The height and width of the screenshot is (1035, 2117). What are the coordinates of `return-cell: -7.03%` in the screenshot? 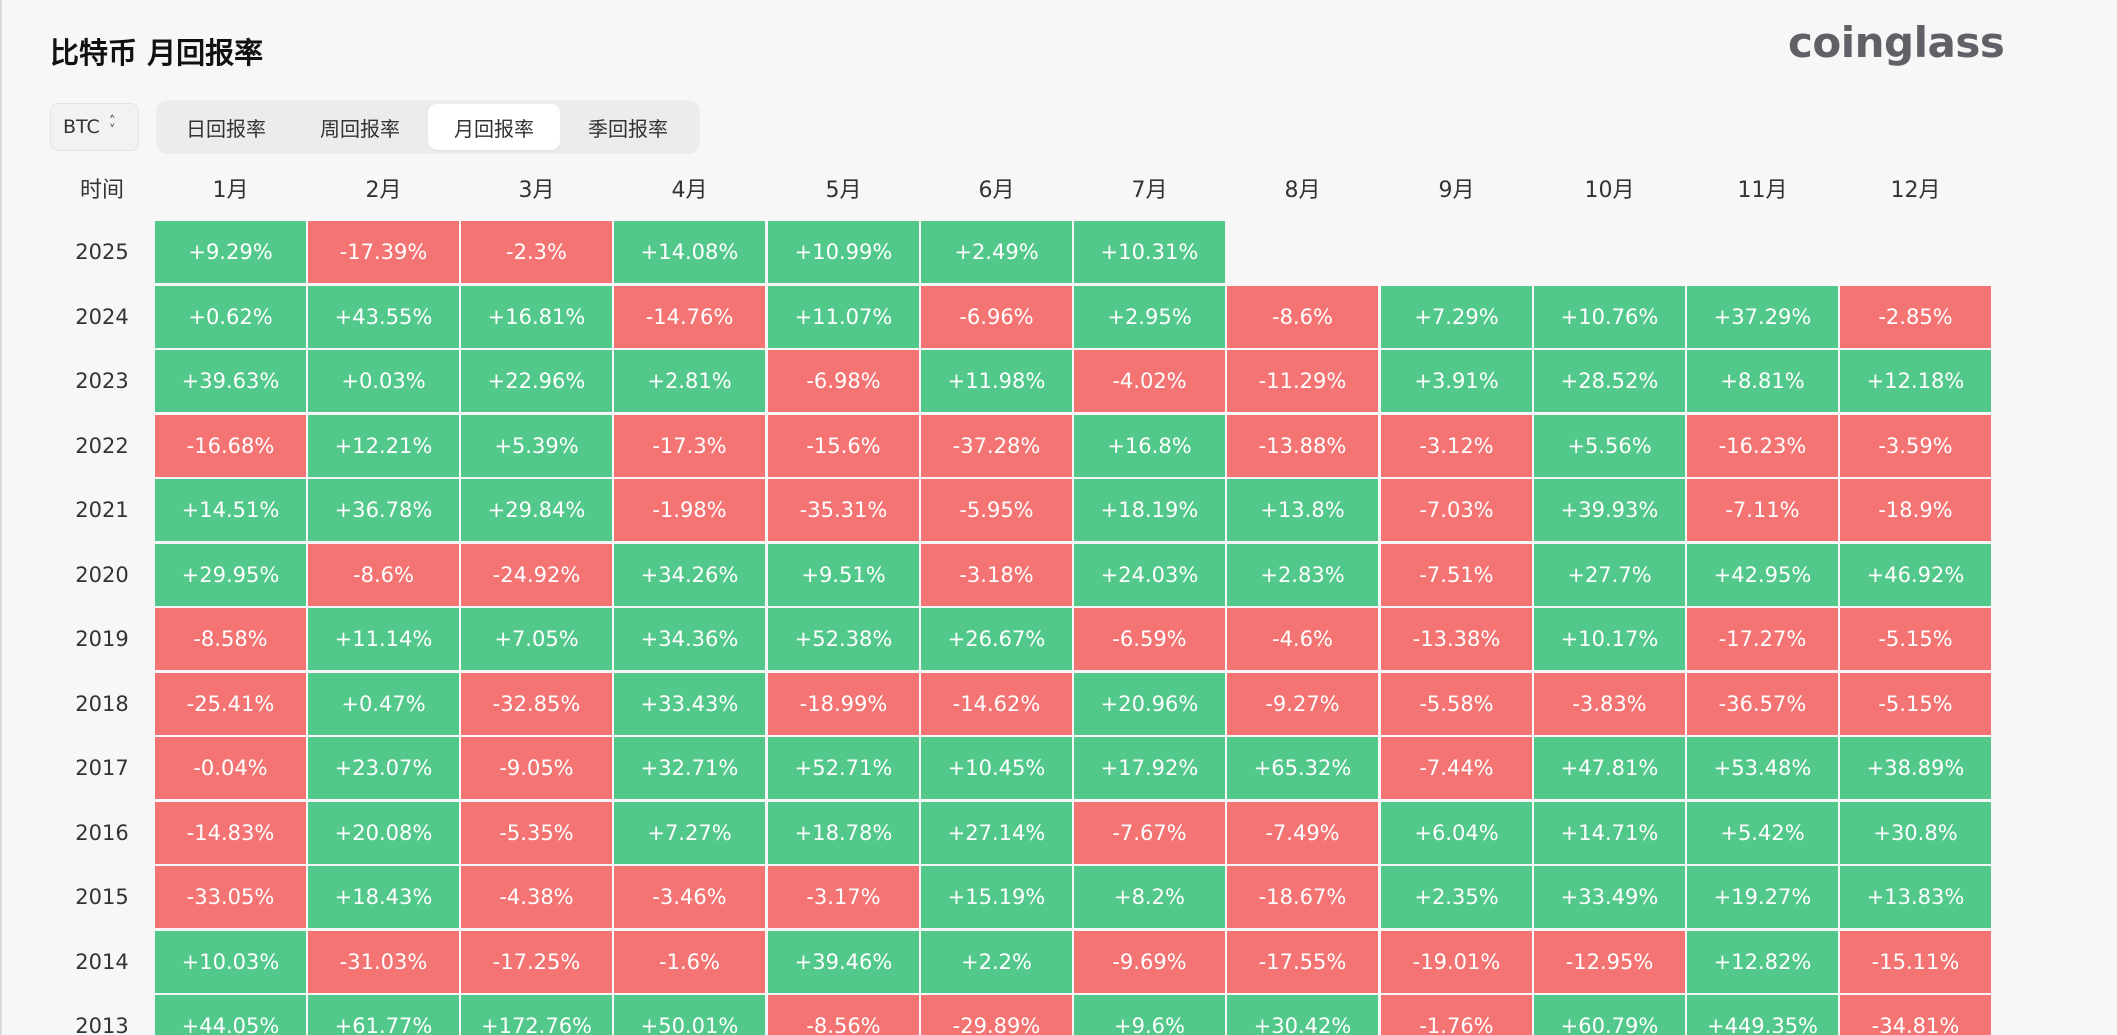 It's located at (1456, 510).